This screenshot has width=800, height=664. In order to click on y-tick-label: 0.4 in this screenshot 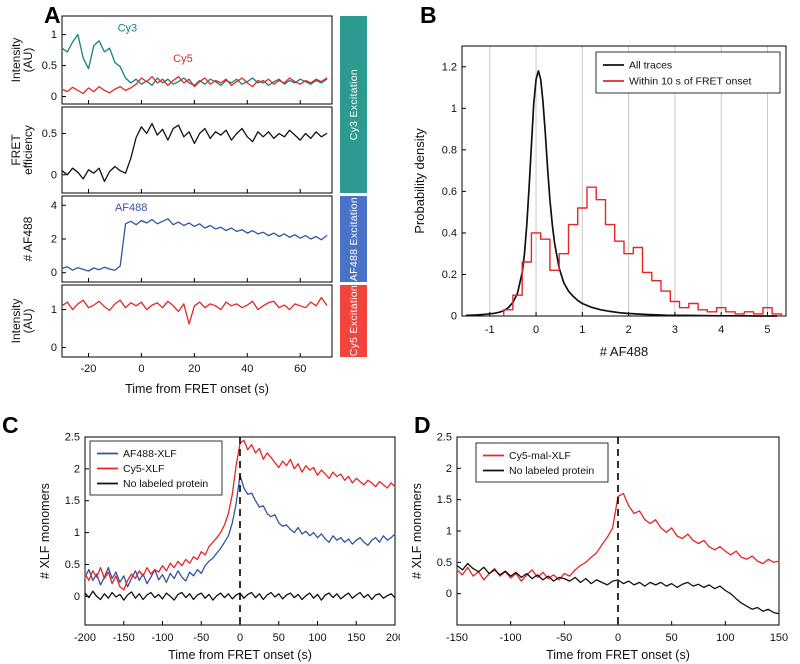, I will do `click(449, 233)`.